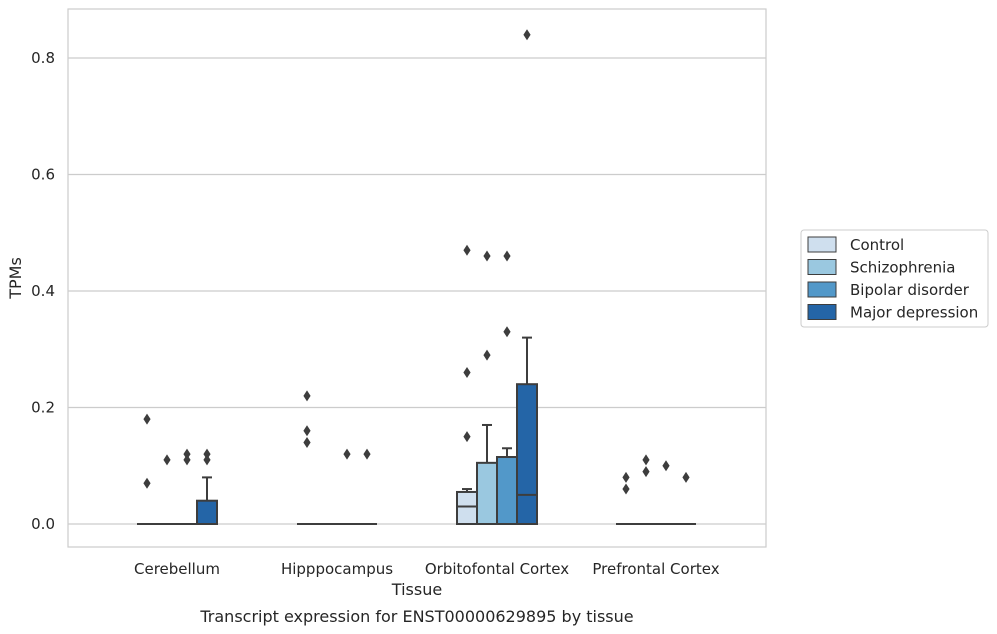  What do you see at coordinates (497, 569) in the screenshot?
I see `x-tick-label: Orbitofontal Cortex` at bounding box center [497, 569].